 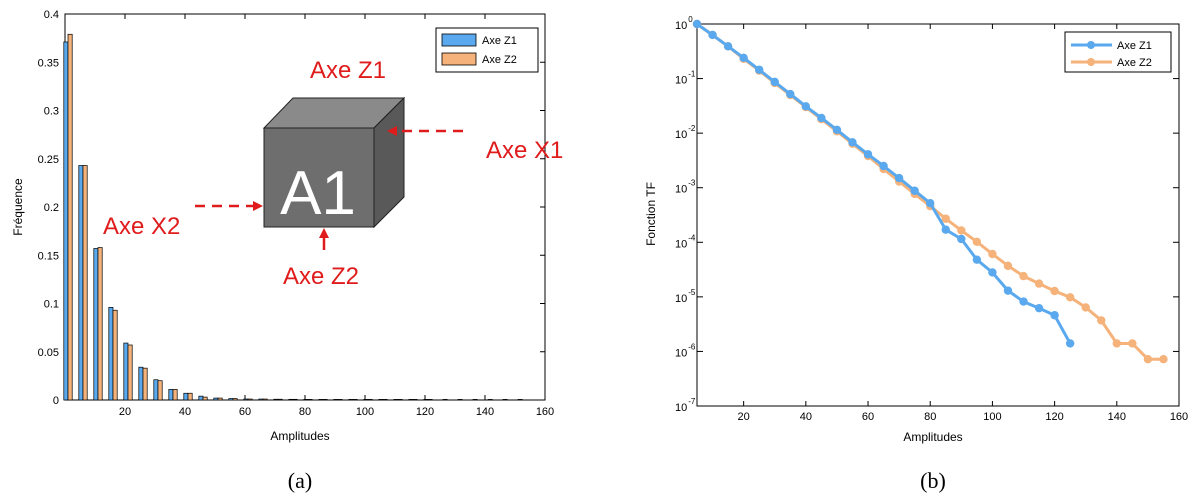 What do you see at coordinates (305, 412) in the screenshot?
I see `x-tick-label-a: 80` at bounding box center [305, 412].